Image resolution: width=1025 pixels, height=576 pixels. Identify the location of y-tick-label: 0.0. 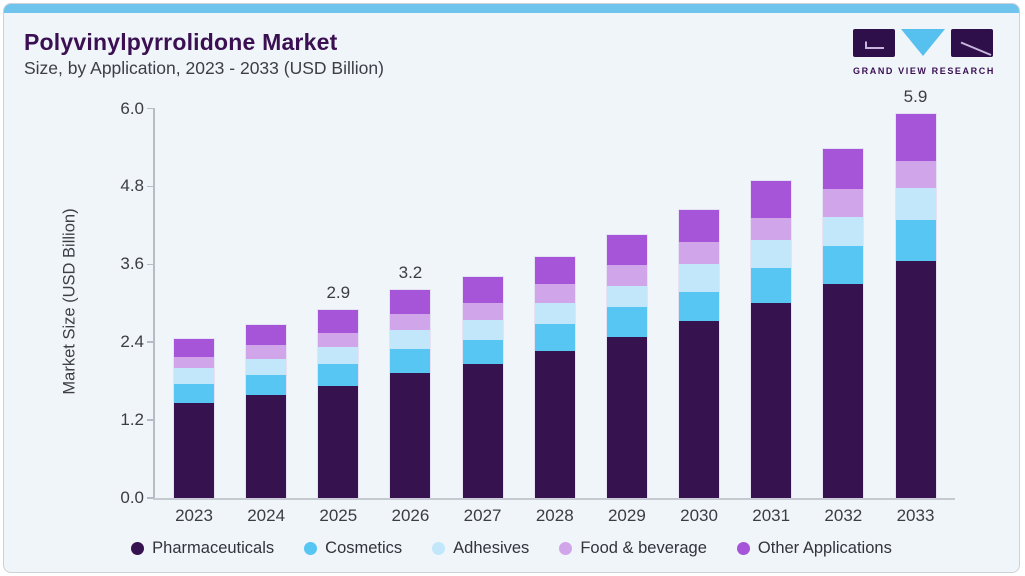
(132, 497).